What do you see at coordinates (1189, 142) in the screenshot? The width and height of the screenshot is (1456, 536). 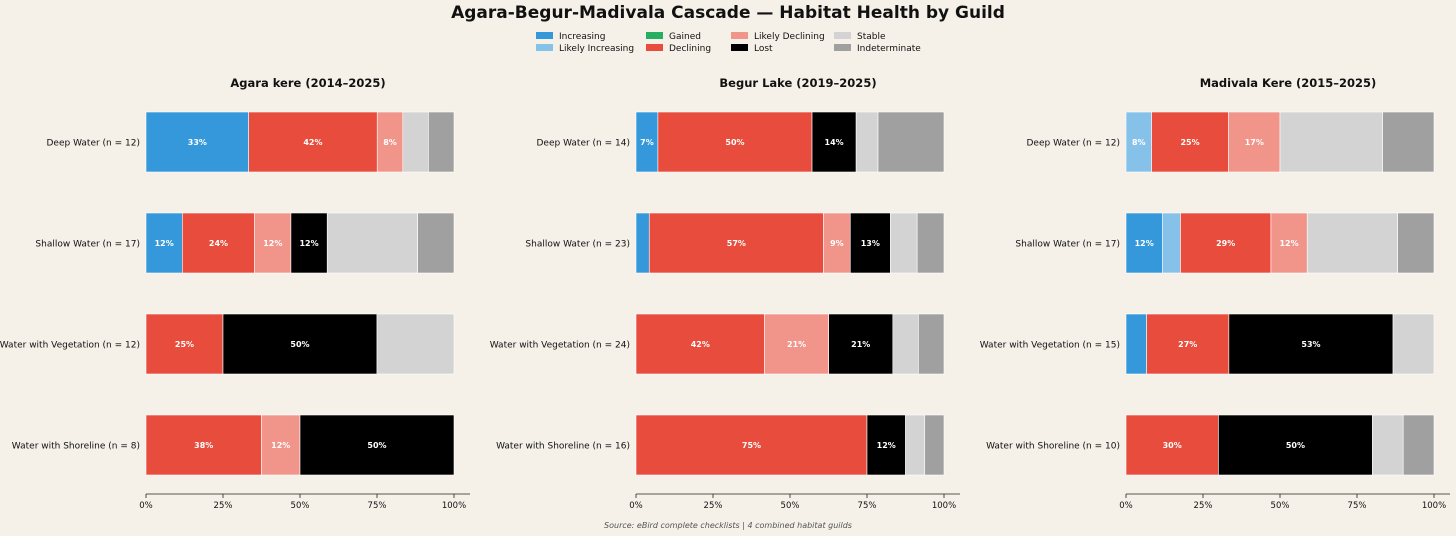 I see `data-label: 25%` at bounding box center [1189, 142].